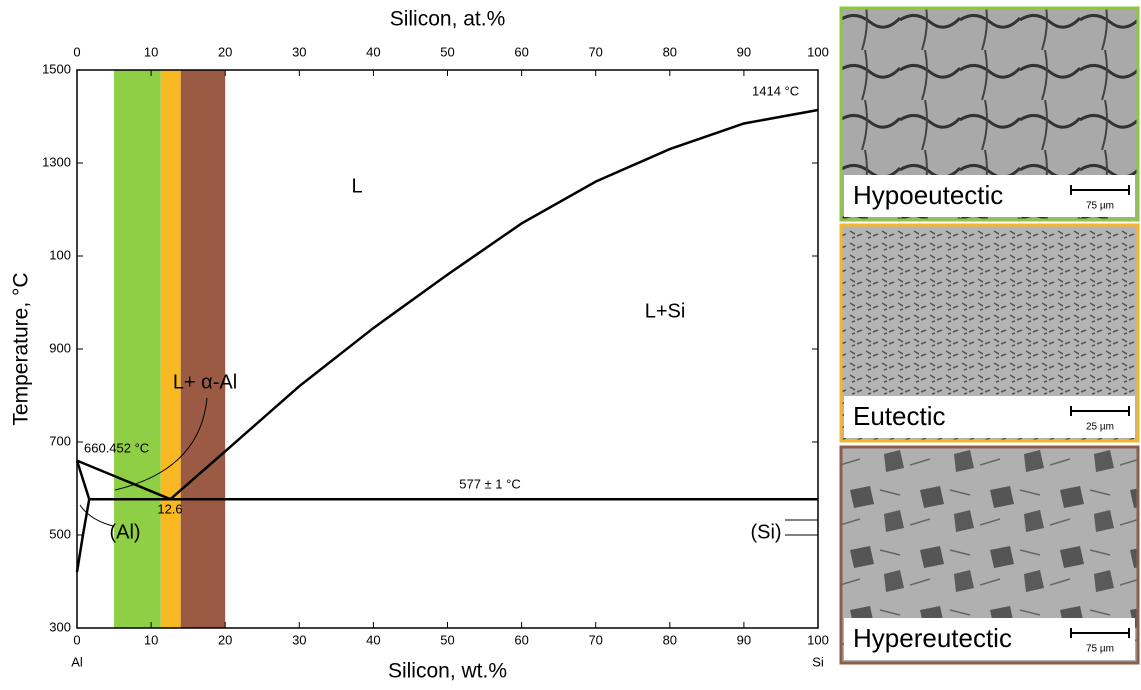 This screenshot has width=1141, height=690. Describe the element at coordinates (489, 483) in the screenshot. I see `annotation: 577 ± 1 °C` at that location.